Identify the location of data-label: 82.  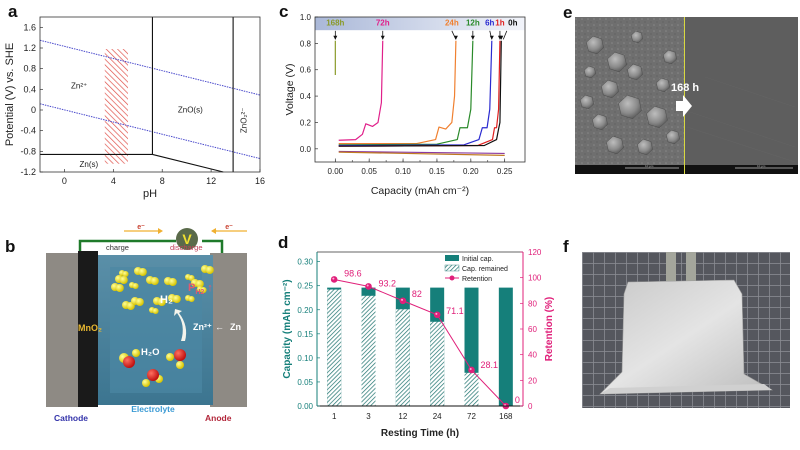
(417, 294).